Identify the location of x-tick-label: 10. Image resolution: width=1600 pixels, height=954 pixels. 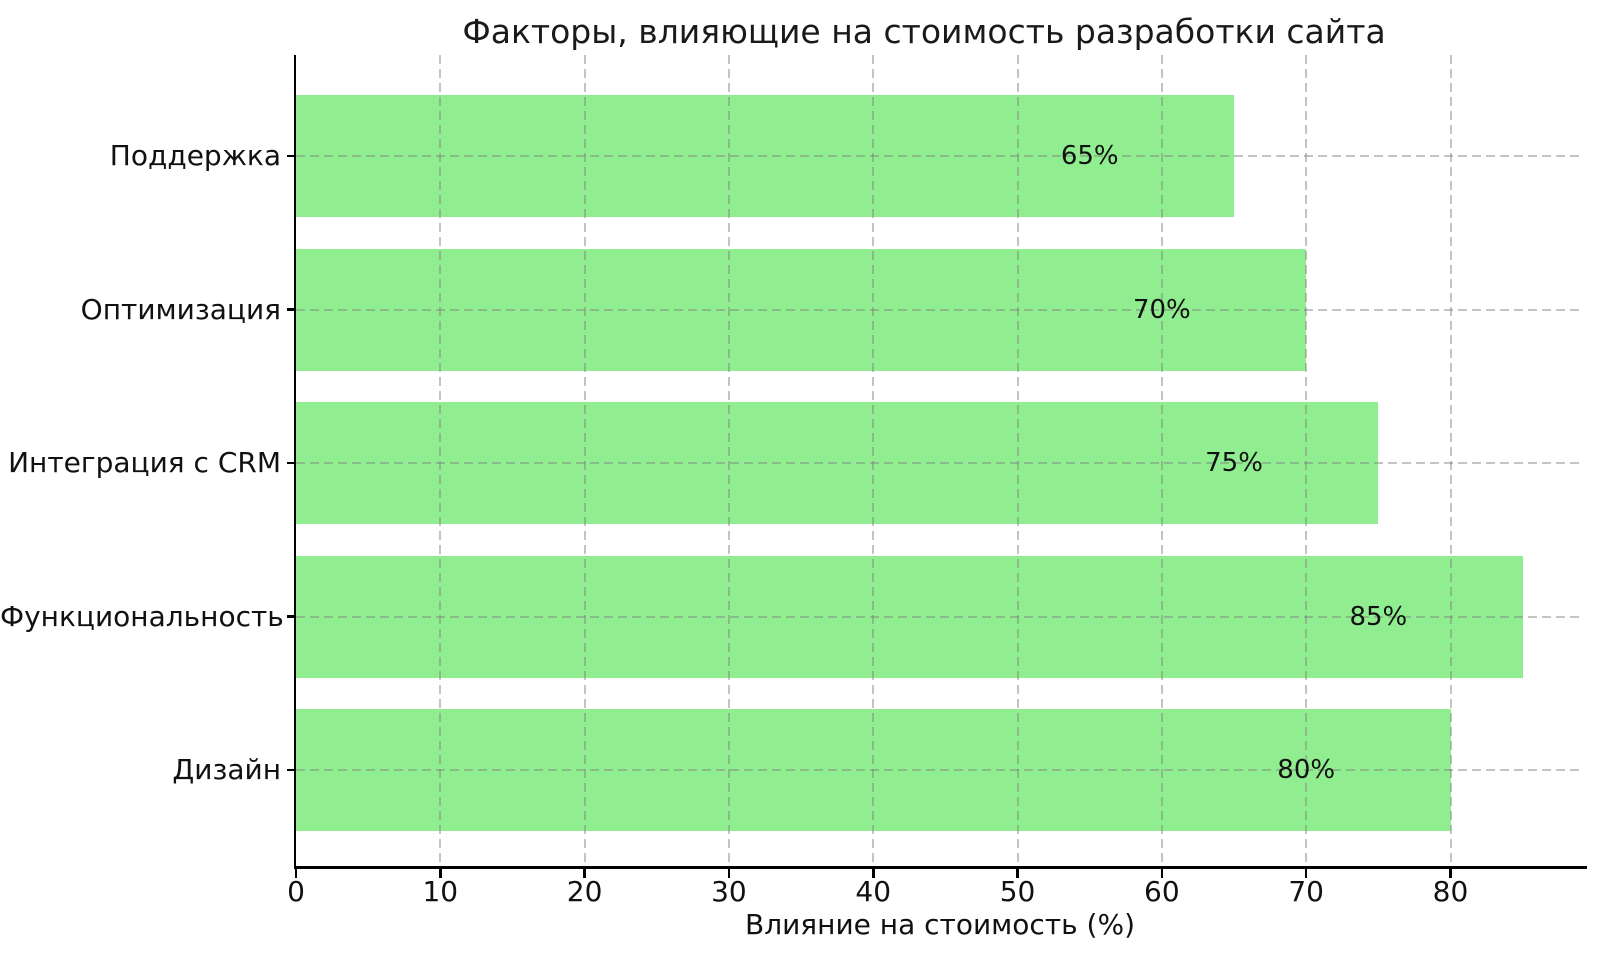
(440, 891).